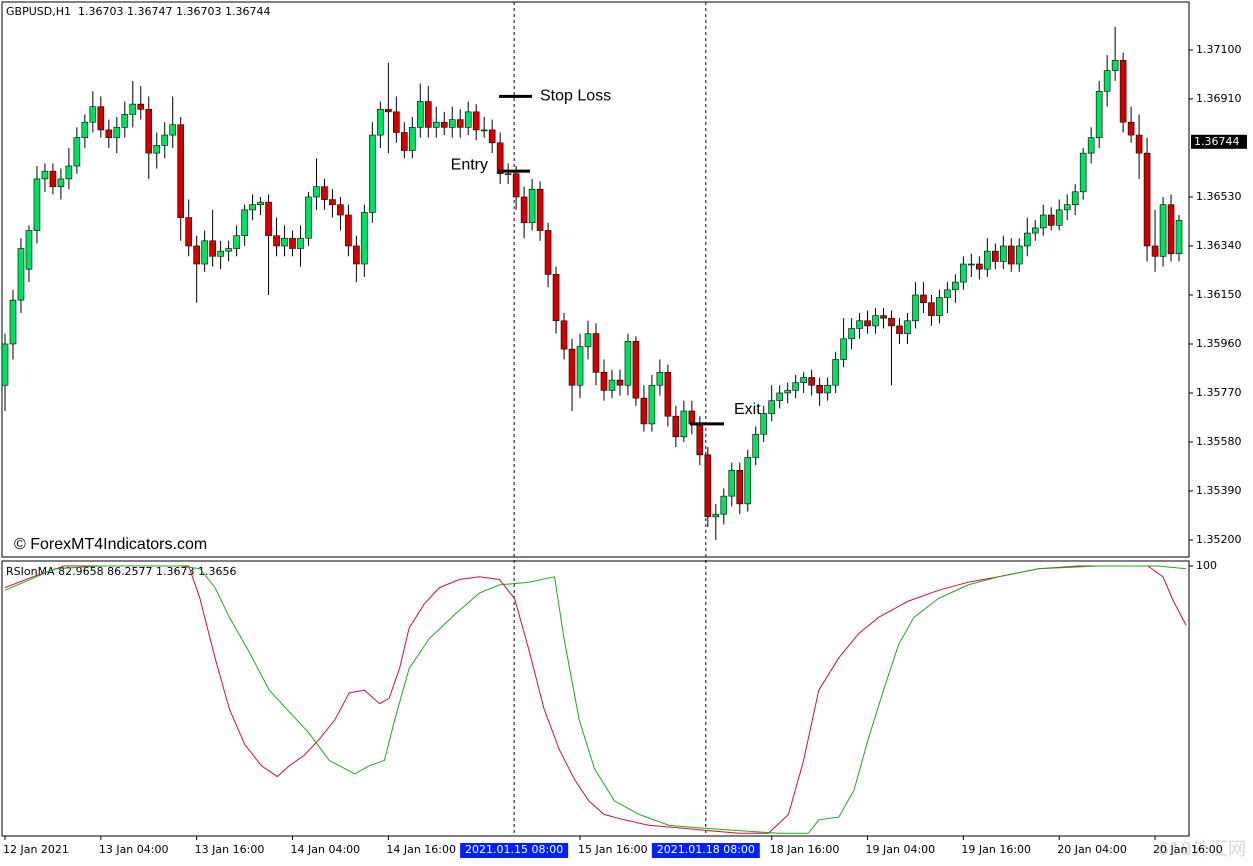  I want to click on x-tick-label: 13 Jan 16:00, so click(230, 849).